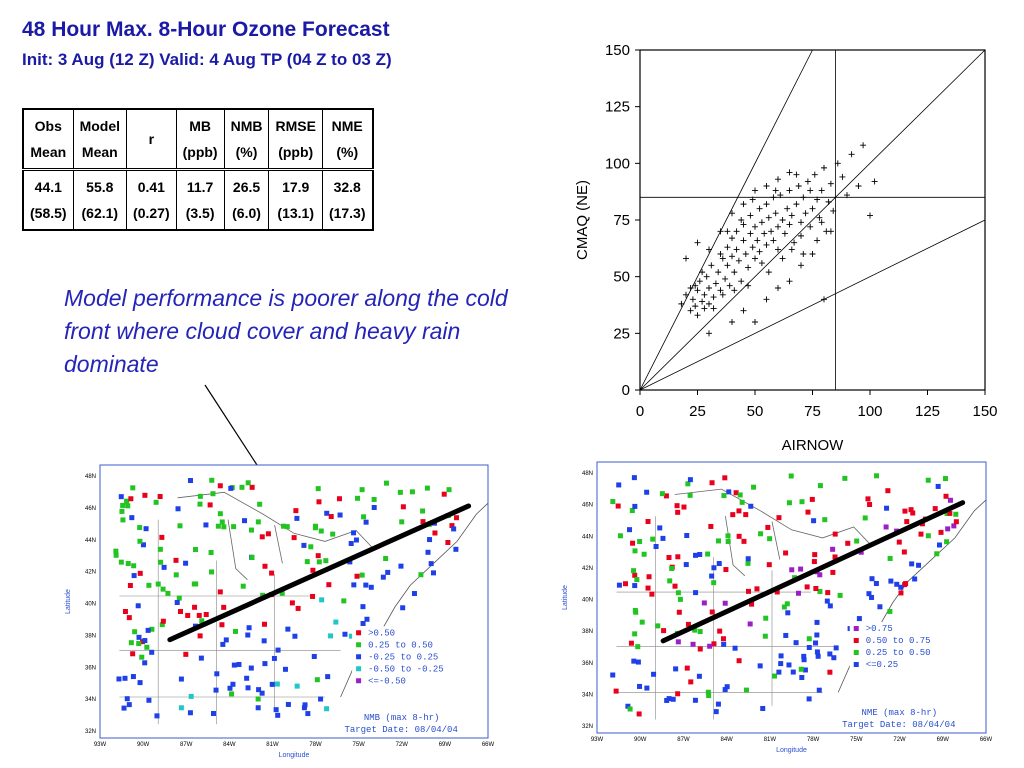 Image resolution: width=1024 pixels, height=768 pixels. What do you see at coordinates (856, 641) in the screenshot?
I see `legend-swatch` at bounding box center [856, 641].